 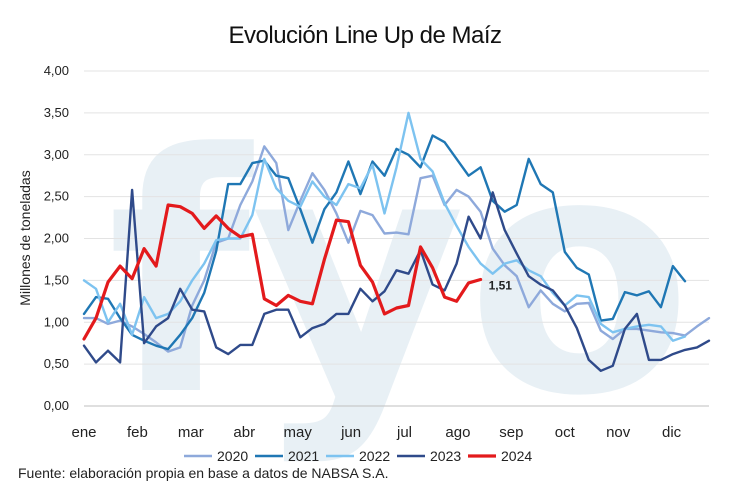 I want to click on x-tick-label: ene, so click(x=83, y=432).